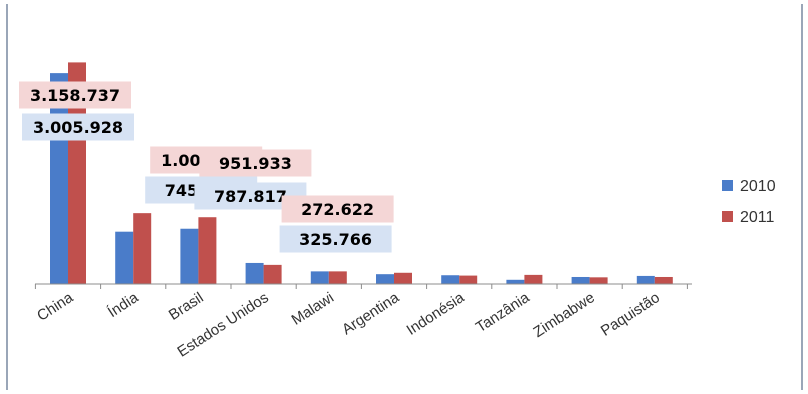 This screenshot has width=808, height=394. I want to click on x-tick-label-paquistao: Paquistão, so click(630, 314).